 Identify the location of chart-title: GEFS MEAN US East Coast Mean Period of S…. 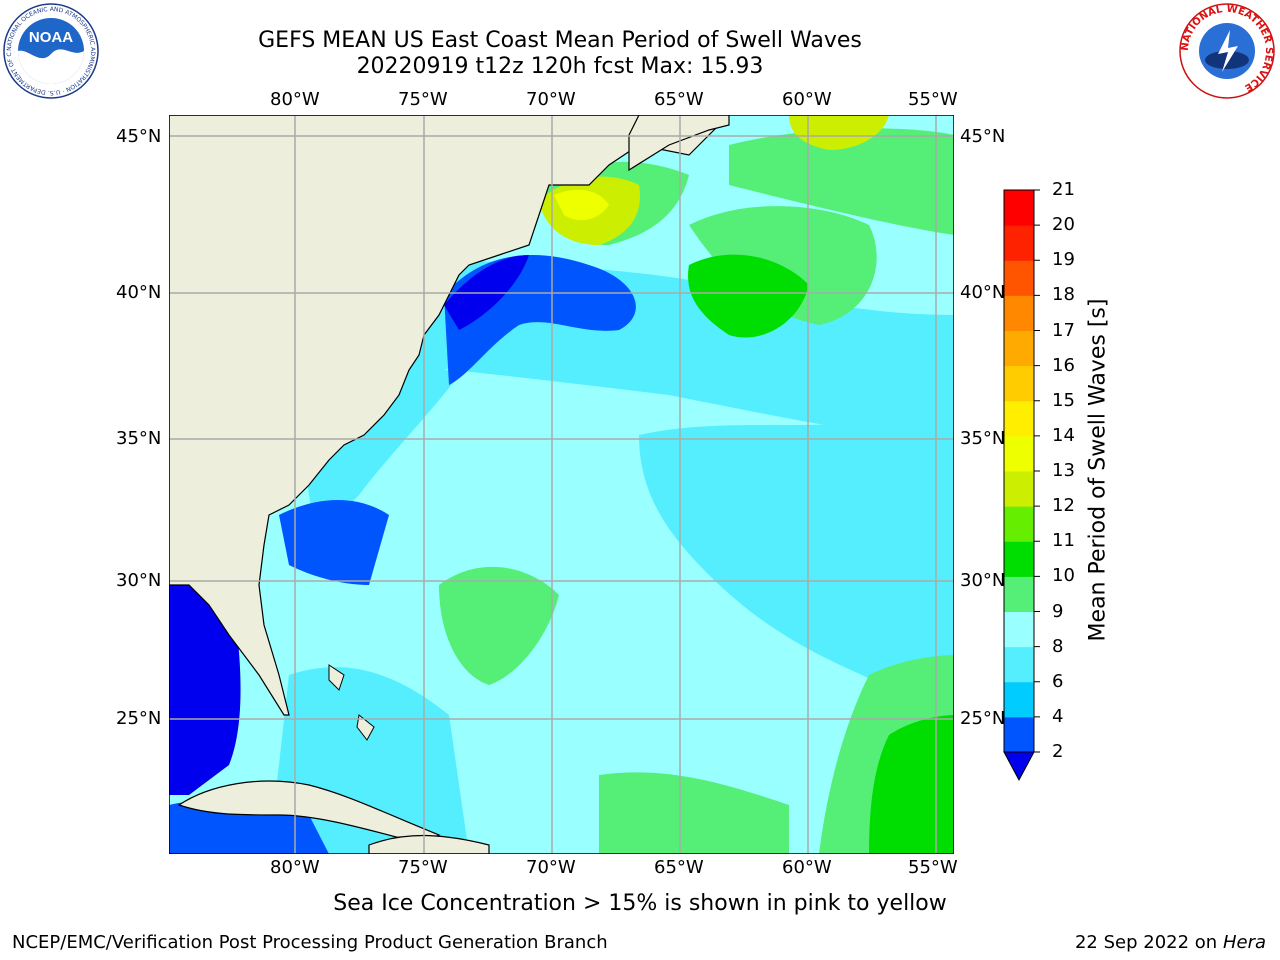
(560, 40).